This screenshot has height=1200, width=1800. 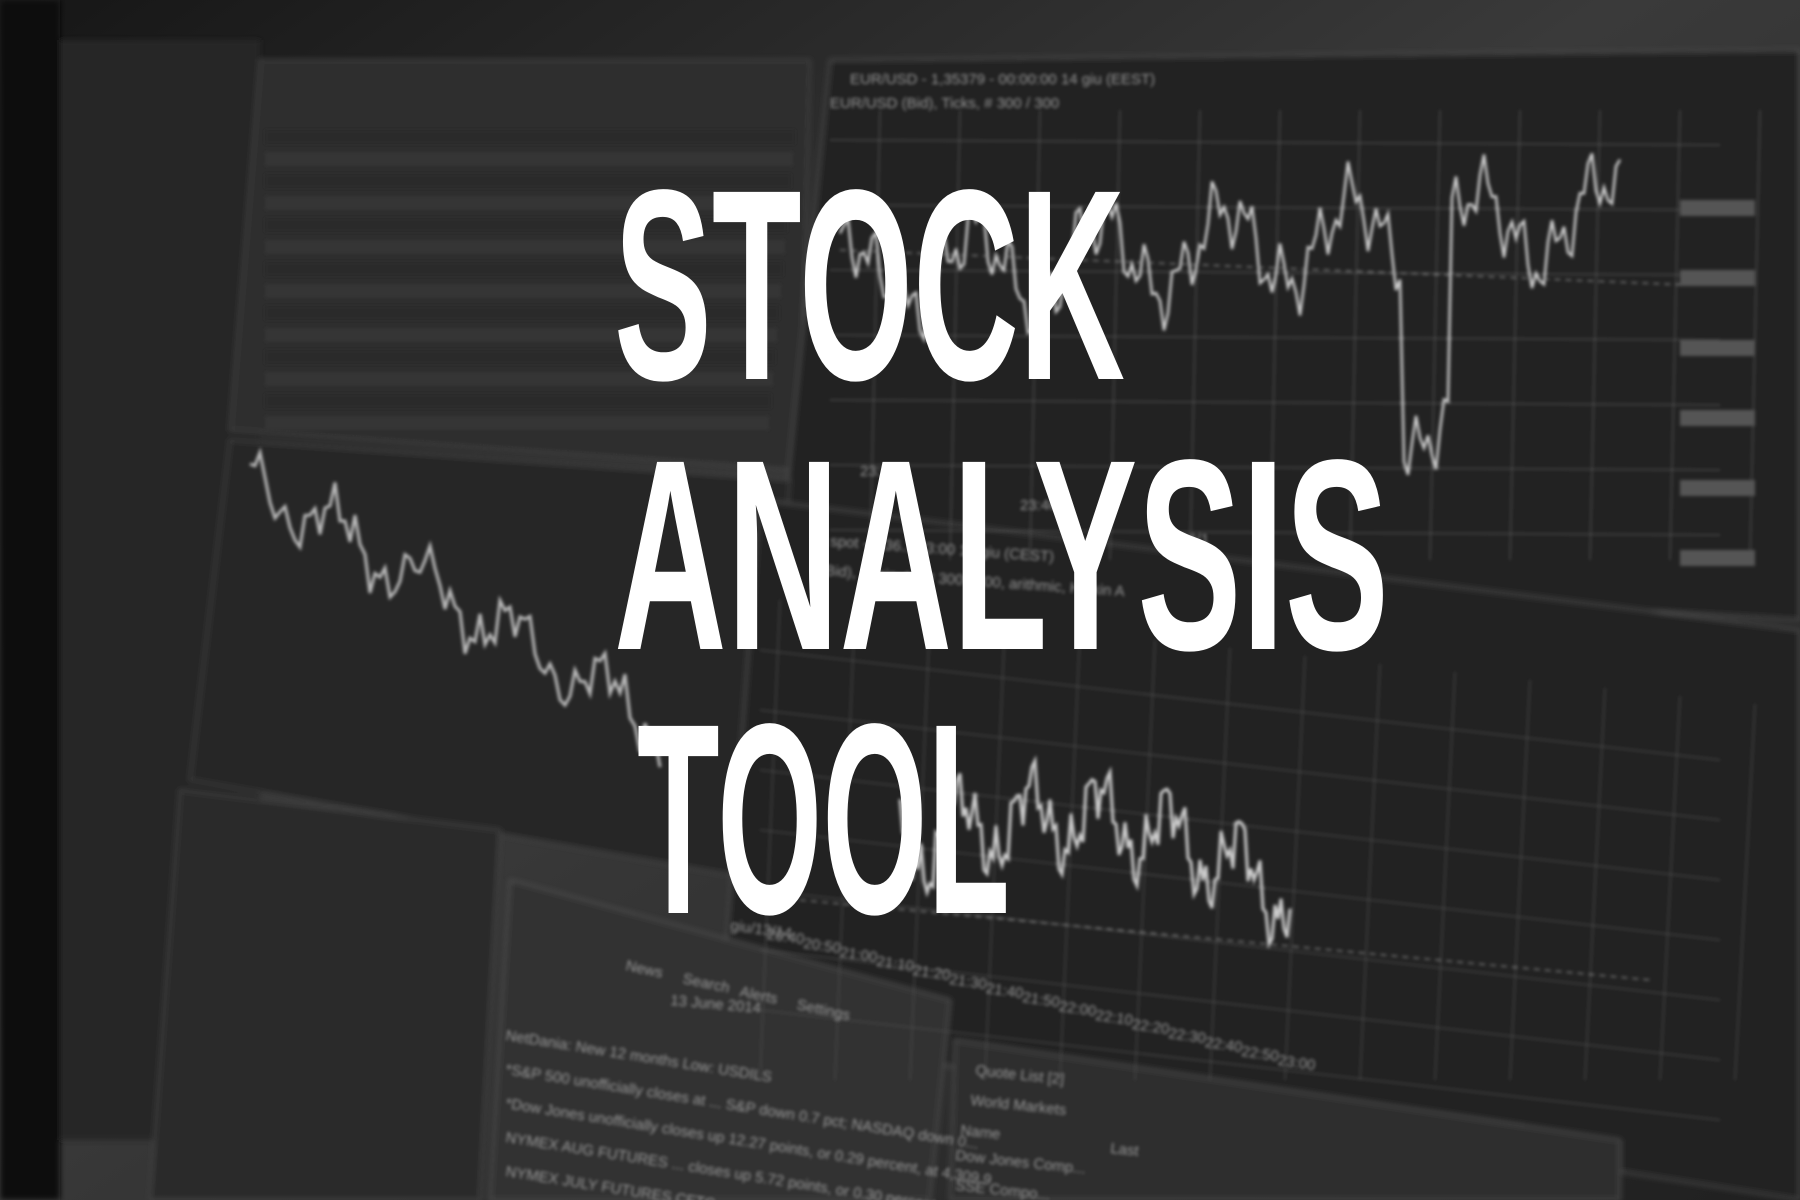 I want to click on list-panel, so click(x=325, y=994).